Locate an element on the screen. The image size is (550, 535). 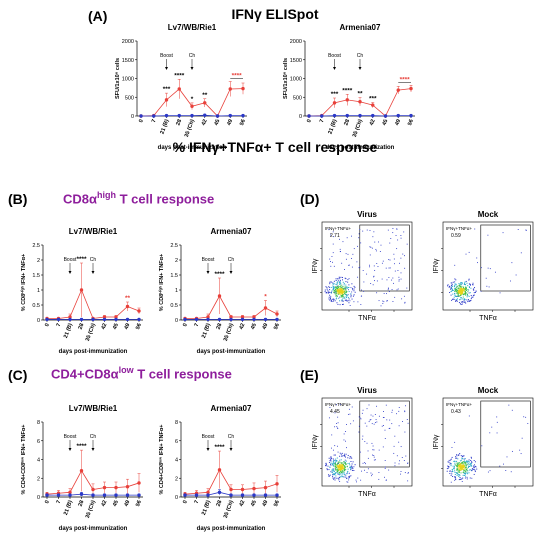
x-tick-label: 56 is located at coordinates (139, 327).